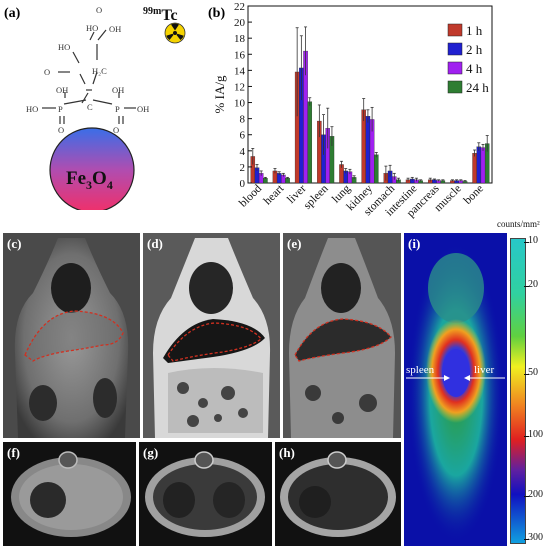 The image size is (550, 550). Describe the element at coordinates (240, 71) in the screenshot. I see `y-tick-label: 14` at that location.